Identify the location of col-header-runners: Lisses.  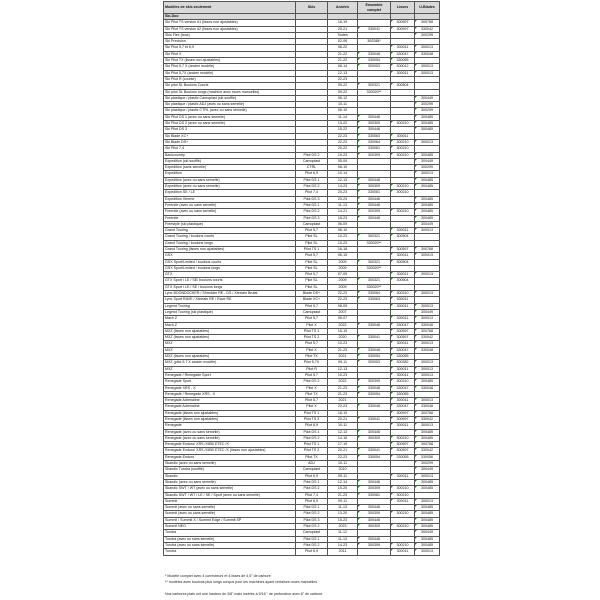
(402, 7).